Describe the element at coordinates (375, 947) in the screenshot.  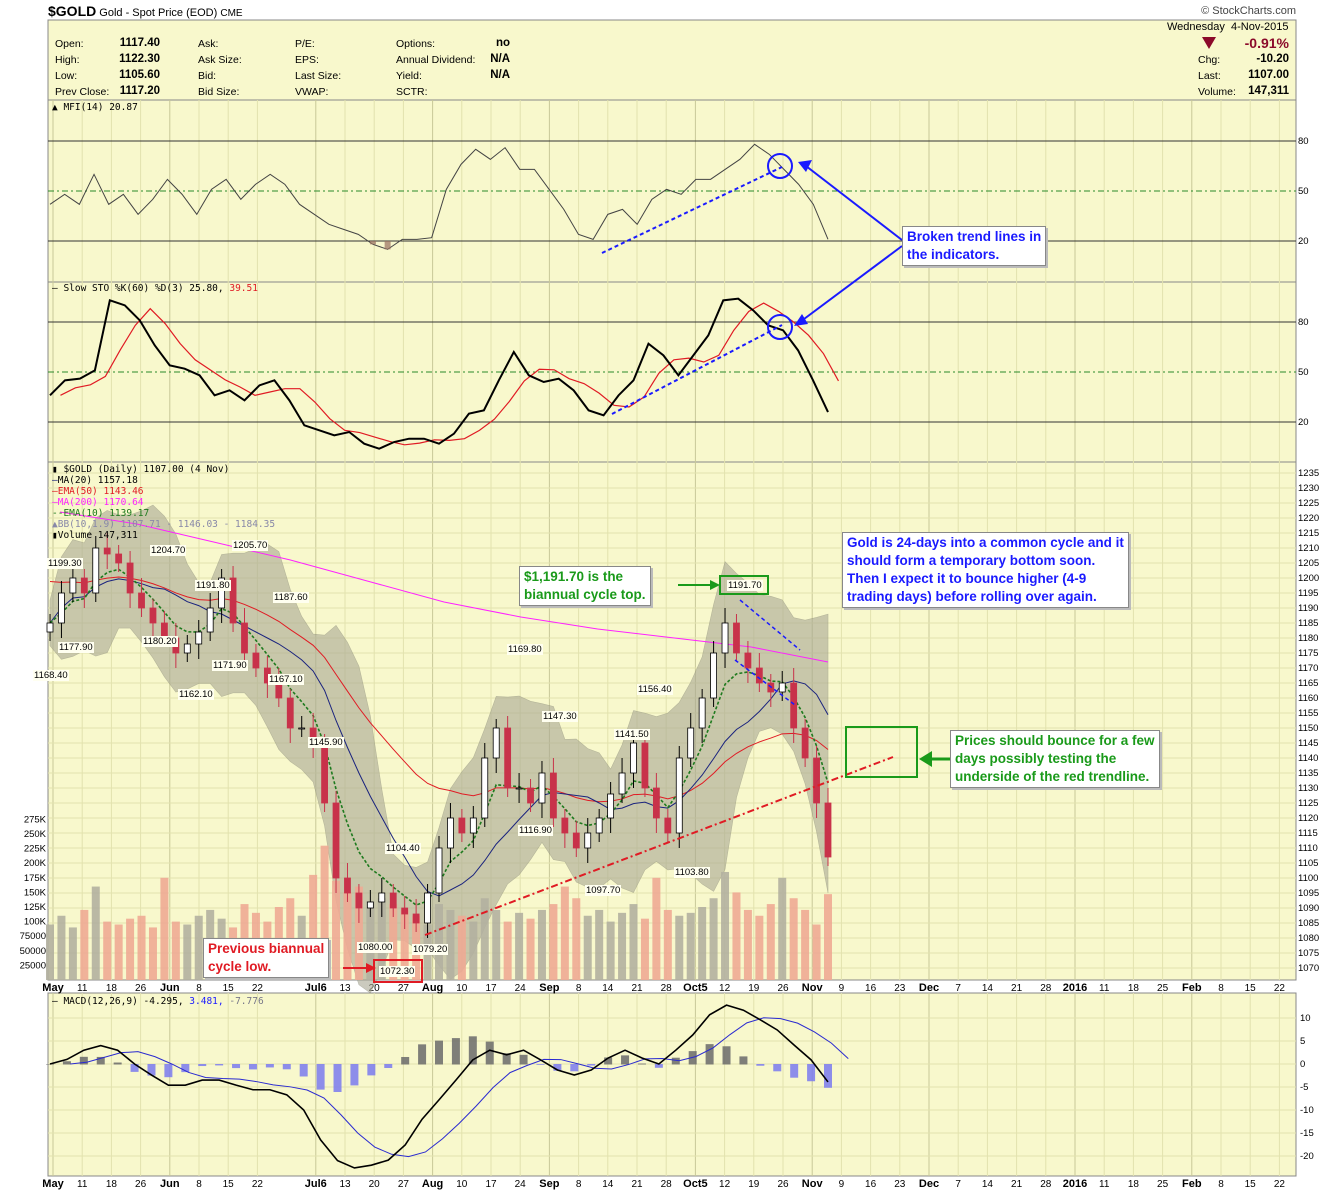
I see `price-label: 1080.00` at that location.